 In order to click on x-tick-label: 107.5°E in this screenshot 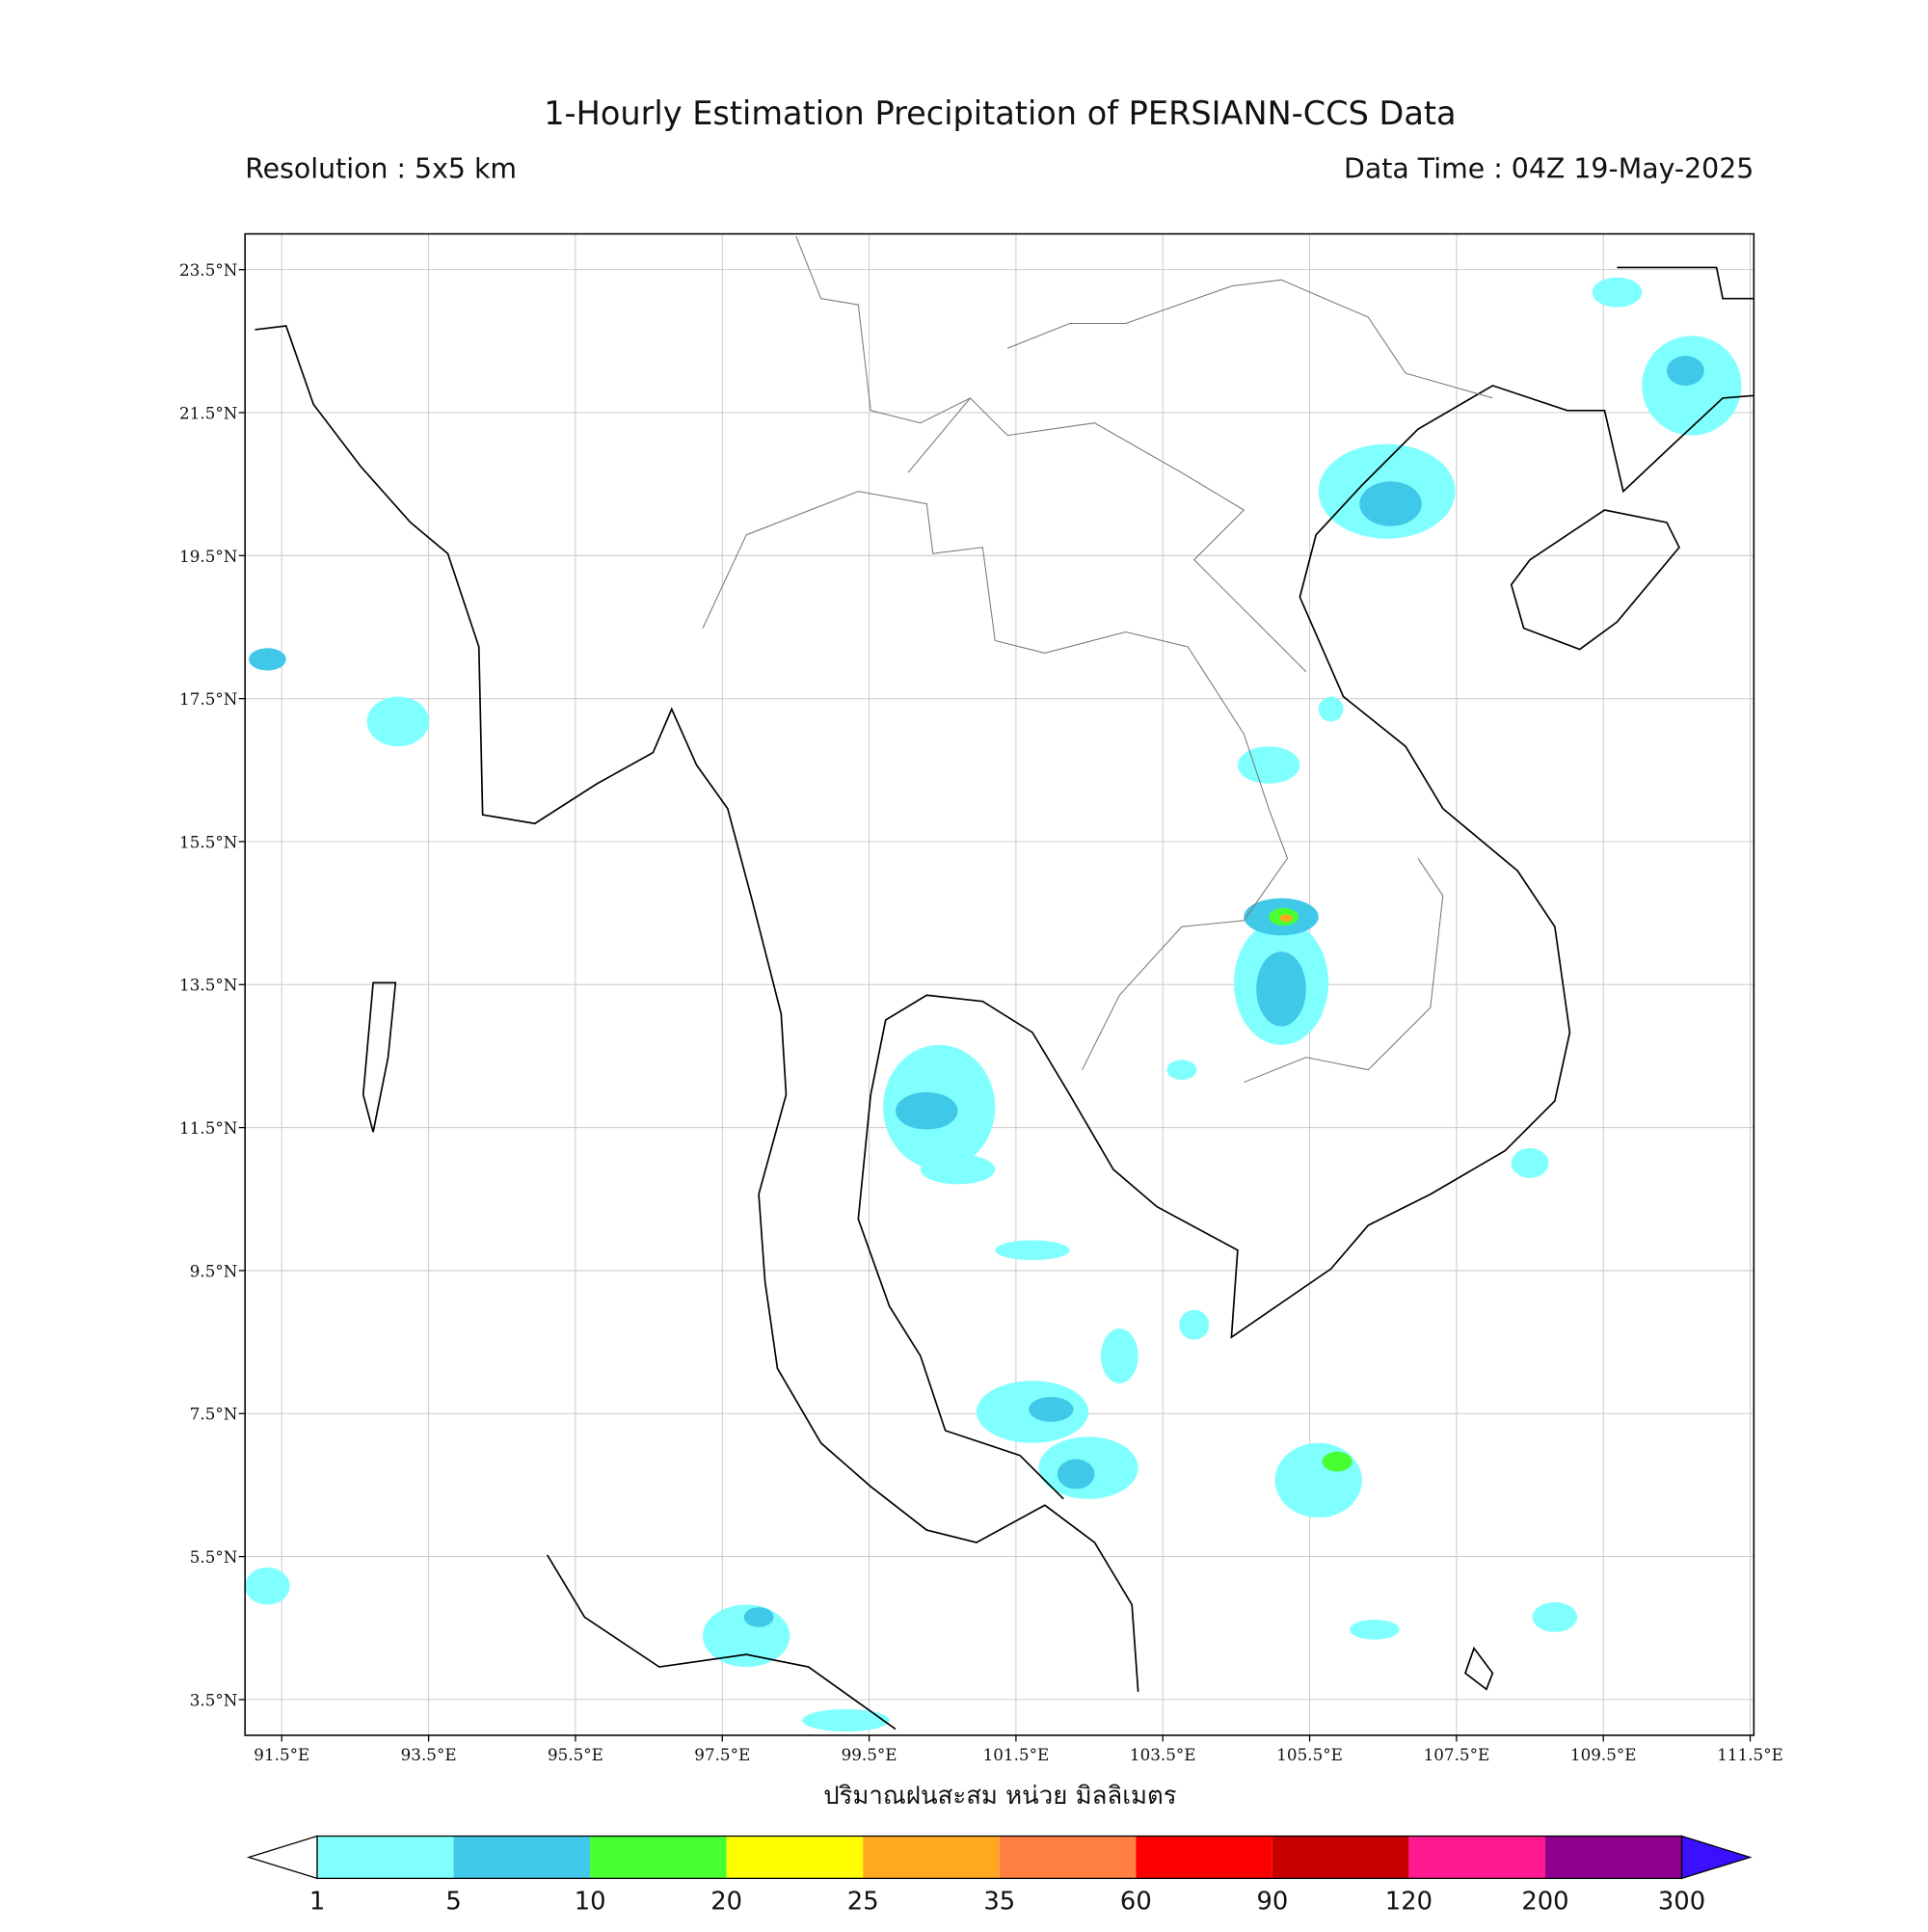, I will do `click(1457, 1755)`.